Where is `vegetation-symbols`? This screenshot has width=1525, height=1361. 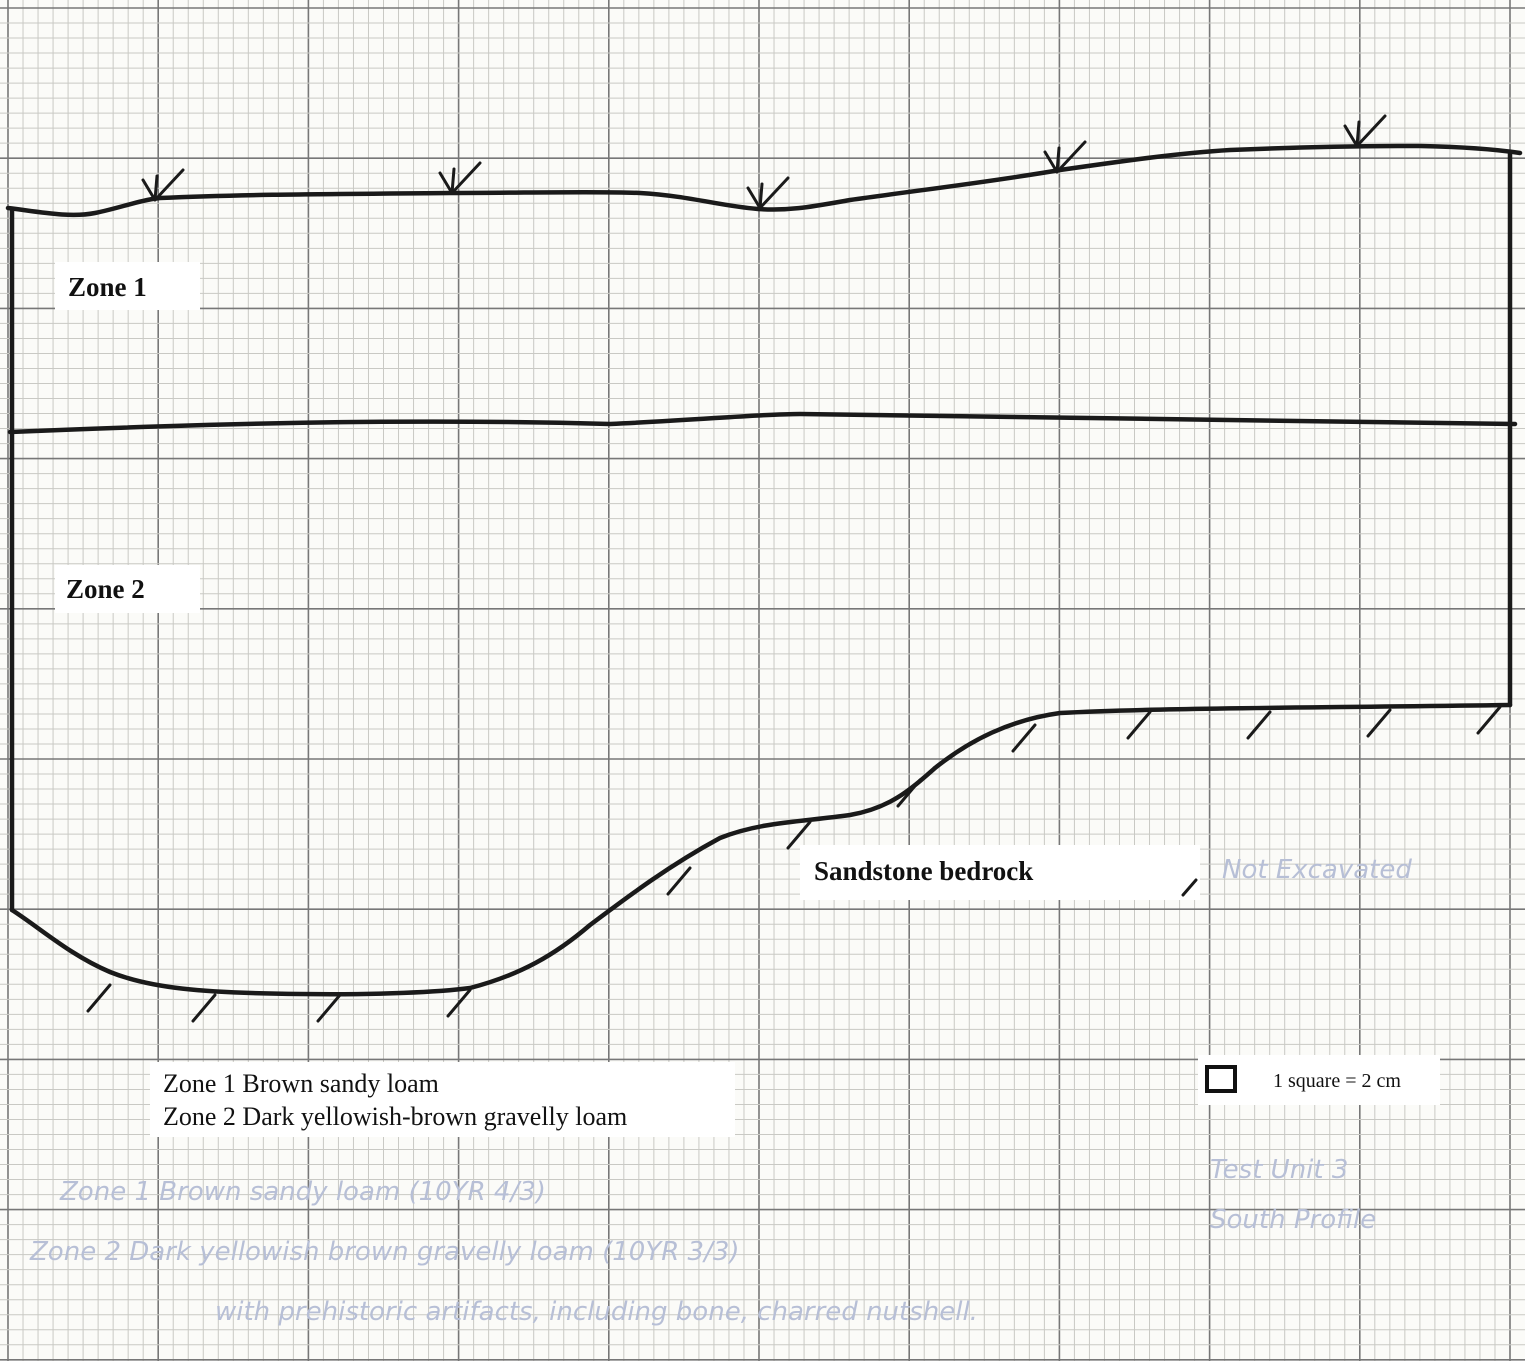 vegetation-symbols is located at coordinates (764, 162).